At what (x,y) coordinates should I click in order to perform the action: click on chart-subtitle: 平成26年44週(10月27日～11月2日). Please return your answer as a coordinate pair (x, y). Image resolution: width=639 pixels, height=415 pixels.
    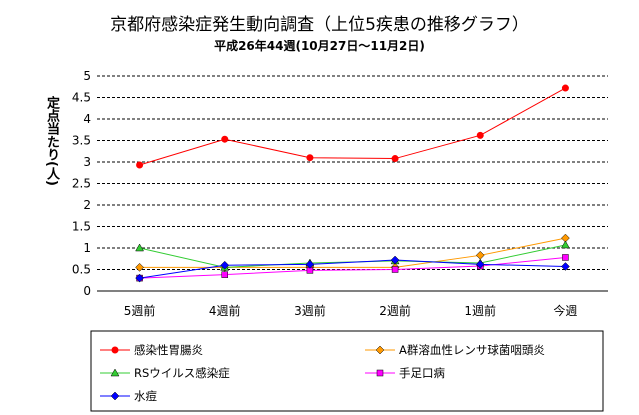
    Looking at the image, I should click on (319, 46).